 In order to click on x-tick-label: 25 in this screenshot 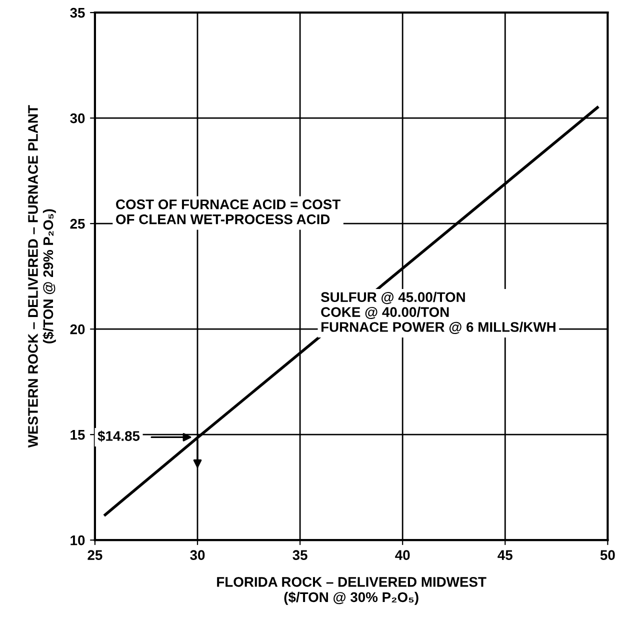, I will do `click(95, 555)`.